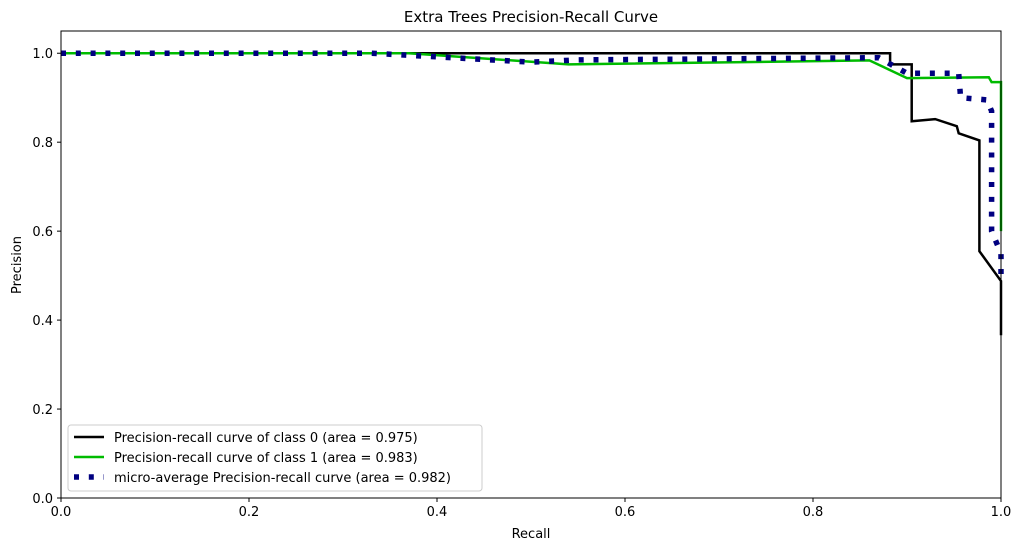 Image resolution: width=1023 pixels, height=551 pixels. I want to click on y-tick-label: 0.2, so click(42, 410).